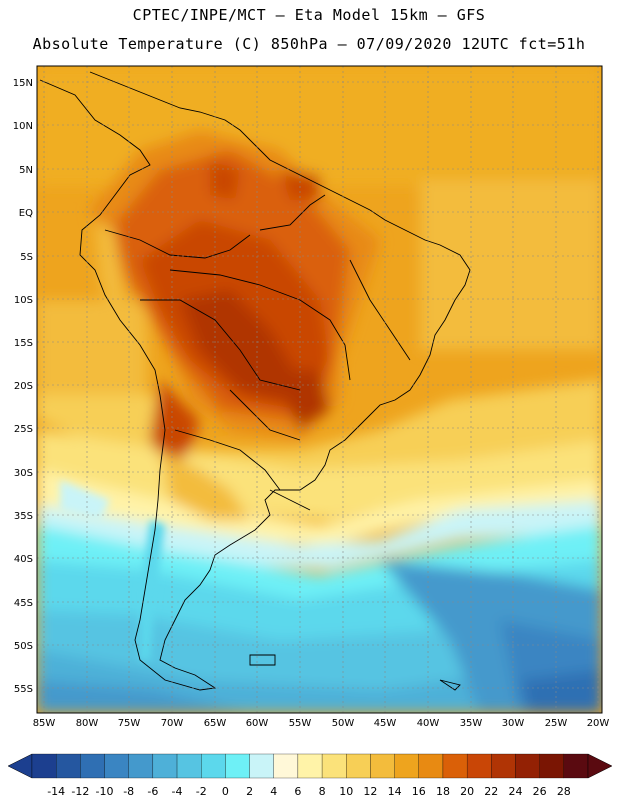 This screenshot has height=800, width=618. I want to click on colorbar-label: 2, so click(249, 791).